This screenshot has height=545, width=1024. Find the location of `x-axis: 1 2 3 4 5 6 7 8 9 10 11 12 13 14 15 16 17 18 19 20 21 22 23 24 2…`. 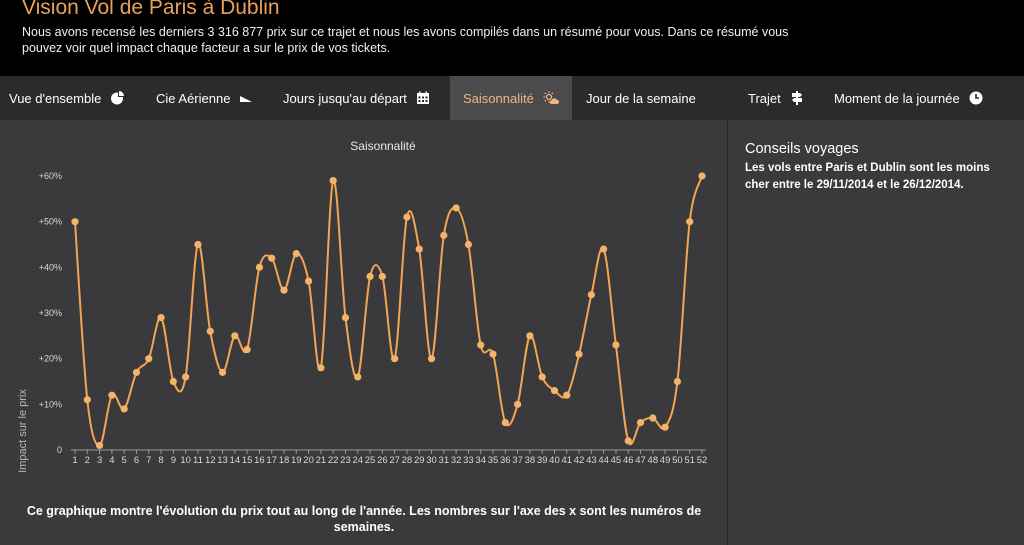

x-axis: 1 2 3 4 5 6 7 8 9 10 11 12 13 14 15 16 17 18 19 20 21 22 23 24 2… is located at coordinates (389, 457).